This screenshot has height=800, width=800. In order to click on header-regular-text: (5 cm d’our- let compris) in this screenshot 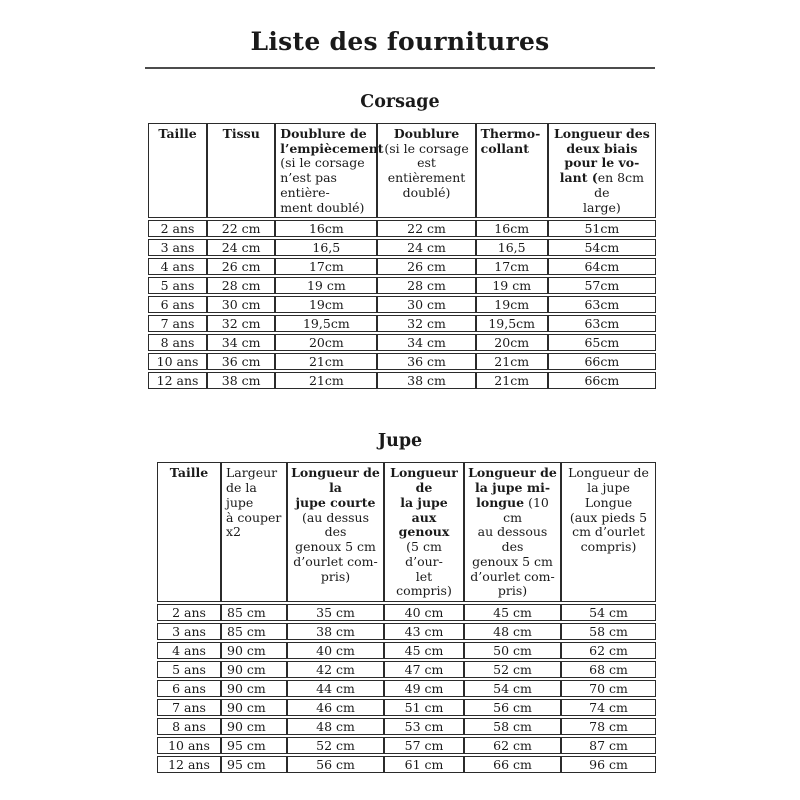, I will do `click(424, 569)`.